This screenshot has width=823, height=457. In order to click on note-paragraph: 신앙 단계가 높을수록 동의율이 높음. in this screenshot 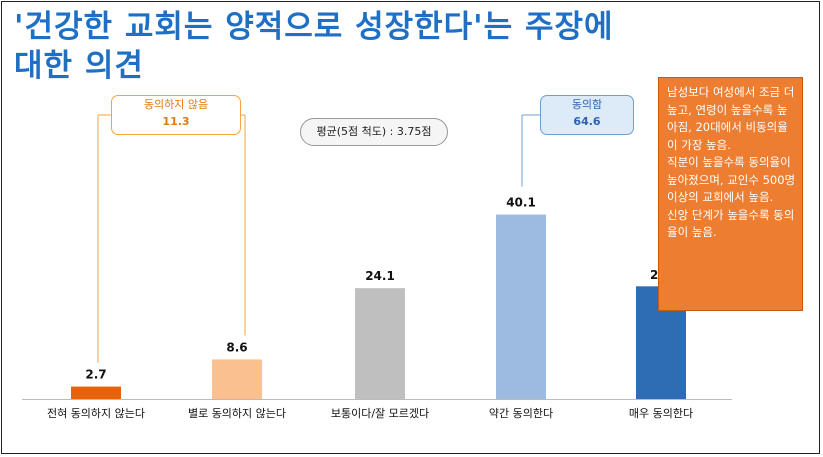, I will do `click(731, 223)`.